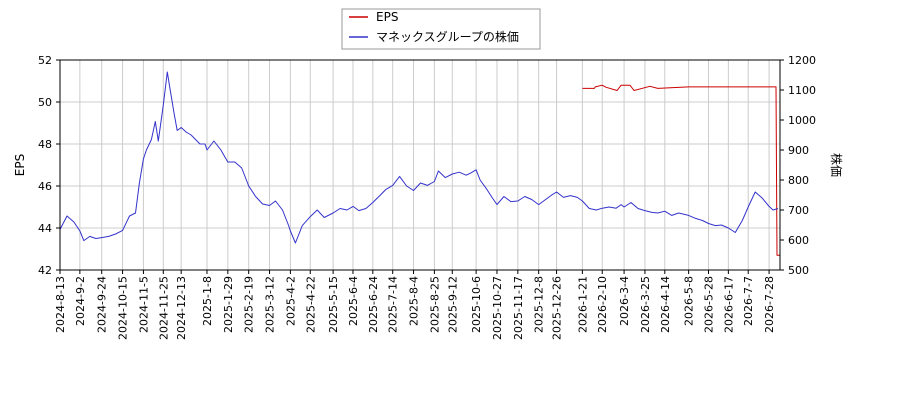 This screenshot has width=900, height=400. I want to click on x-tick-label: 2025-1-29, so click(228, 304).